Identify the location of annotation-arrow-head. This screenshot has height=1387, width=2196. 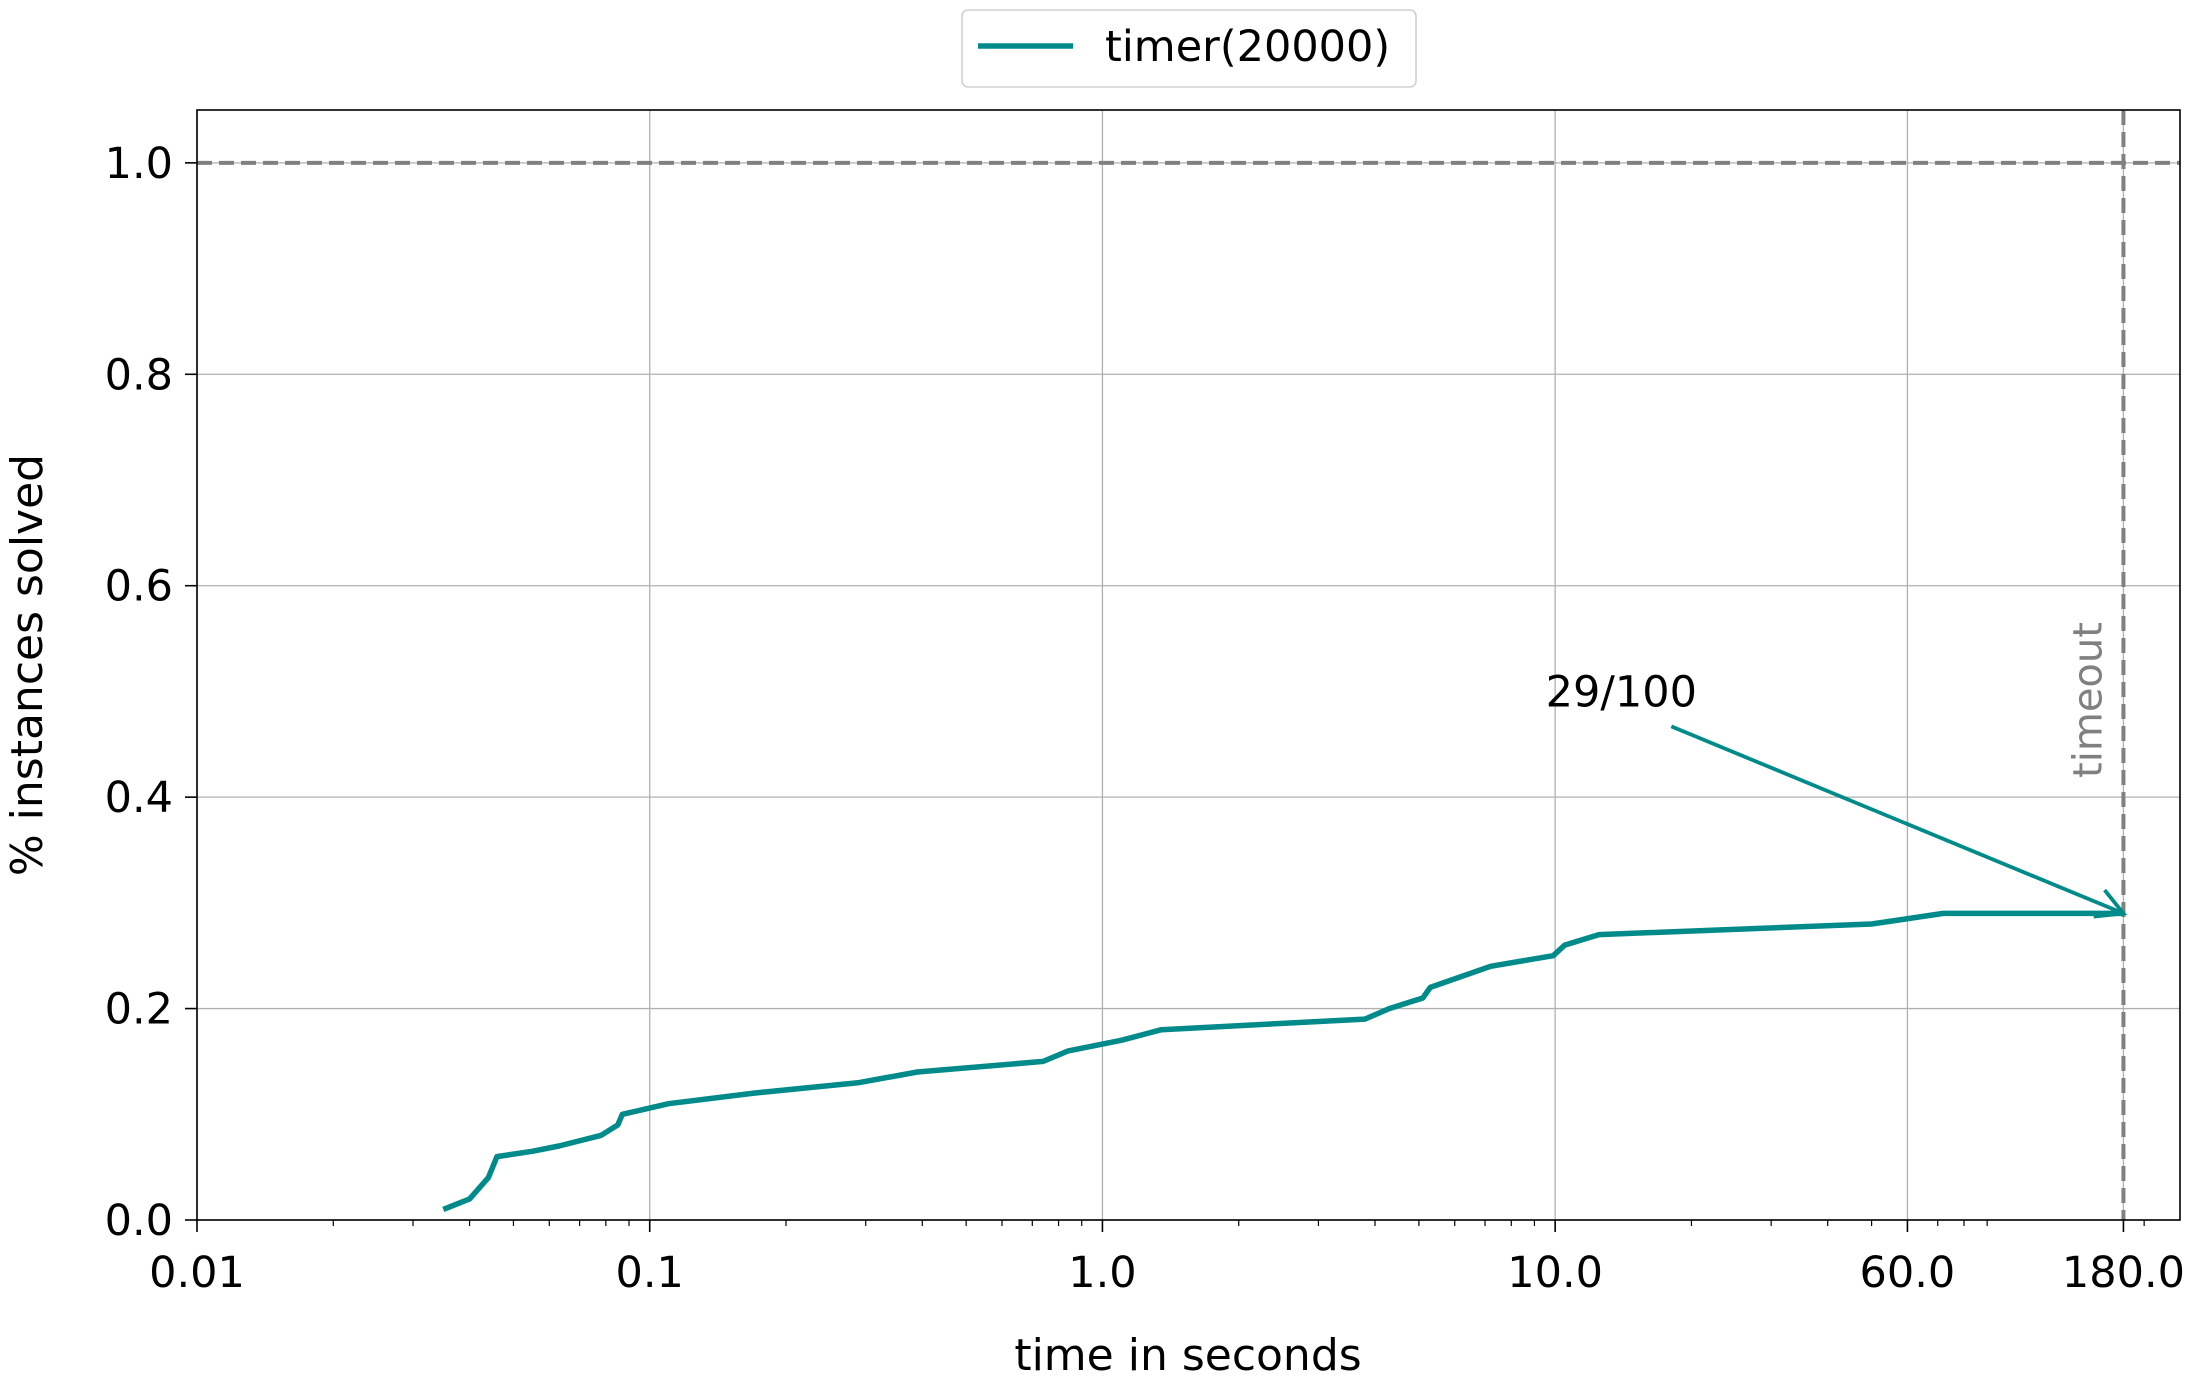
(2110, 903).